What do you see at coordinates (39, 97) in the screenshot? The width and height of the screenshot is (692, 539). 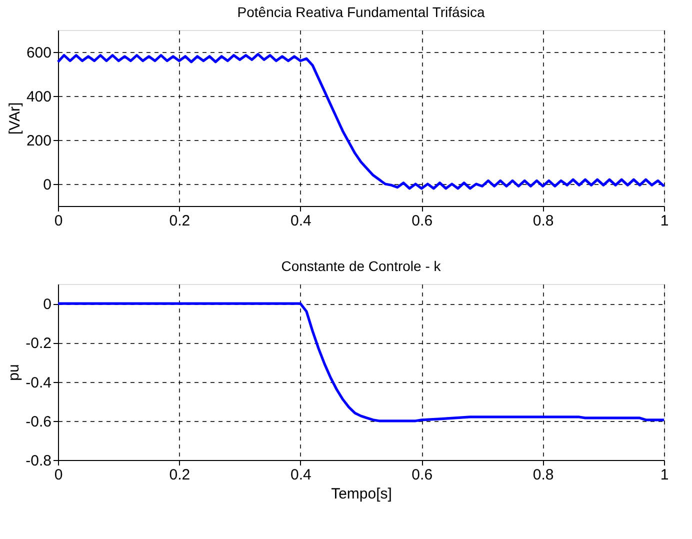 I see `y-tick-label: 400` at bounding box center [39, 97].